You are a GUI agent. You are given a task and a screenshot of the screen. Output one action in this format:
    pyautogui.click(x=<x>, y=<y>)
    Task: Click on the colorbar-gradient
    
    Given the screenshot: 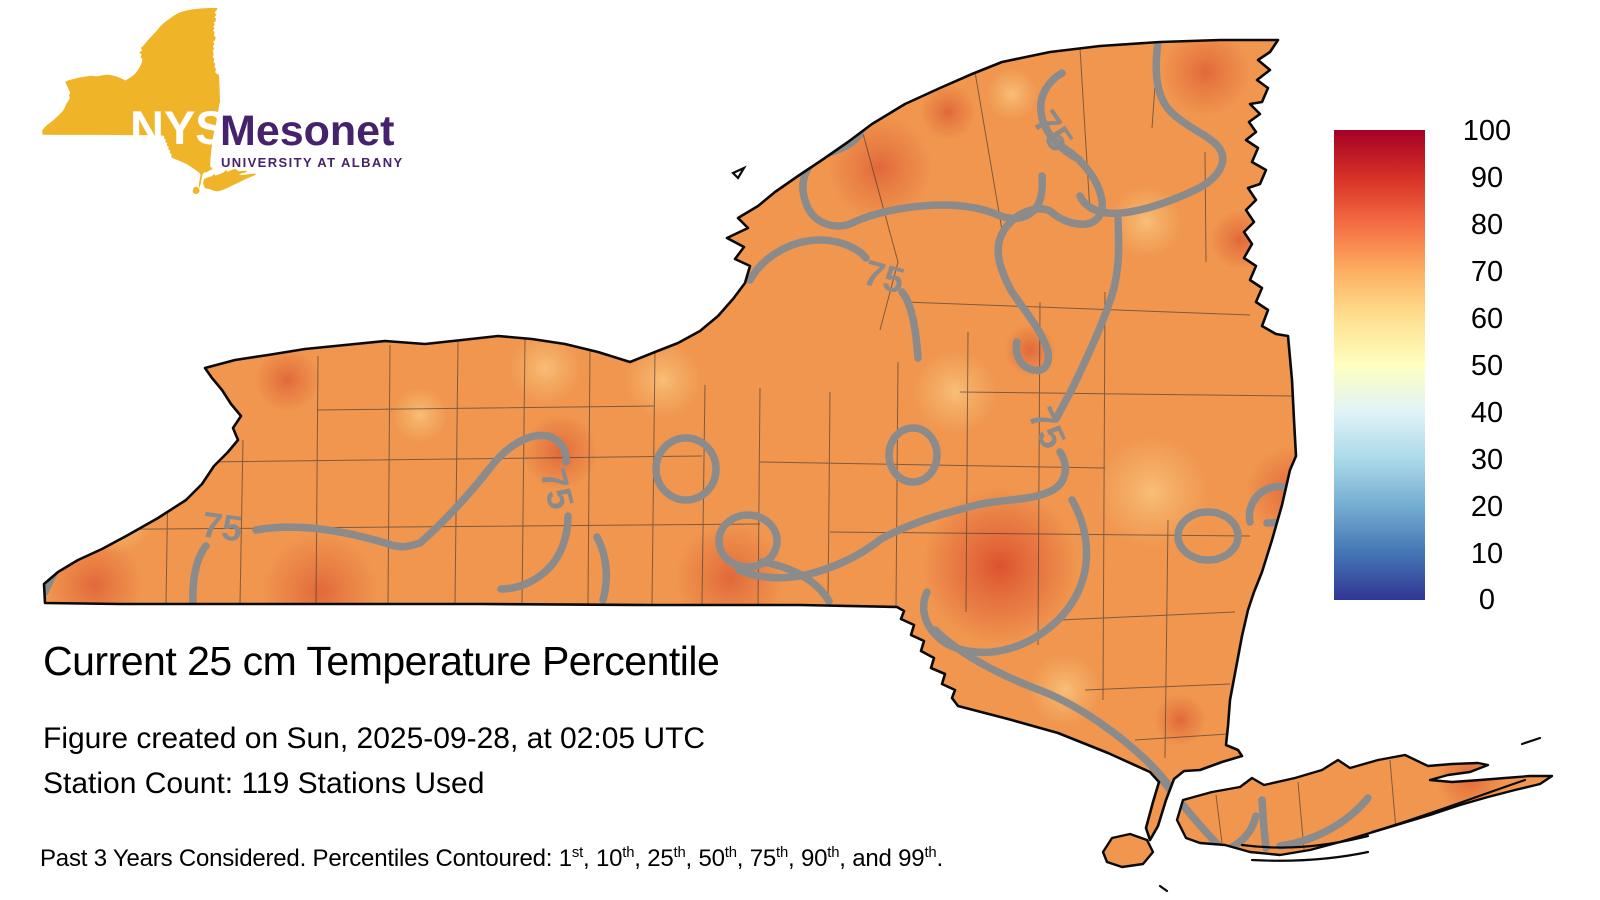 What is the action you would take?
    pyautogui.click(x=1379, y=365)
    